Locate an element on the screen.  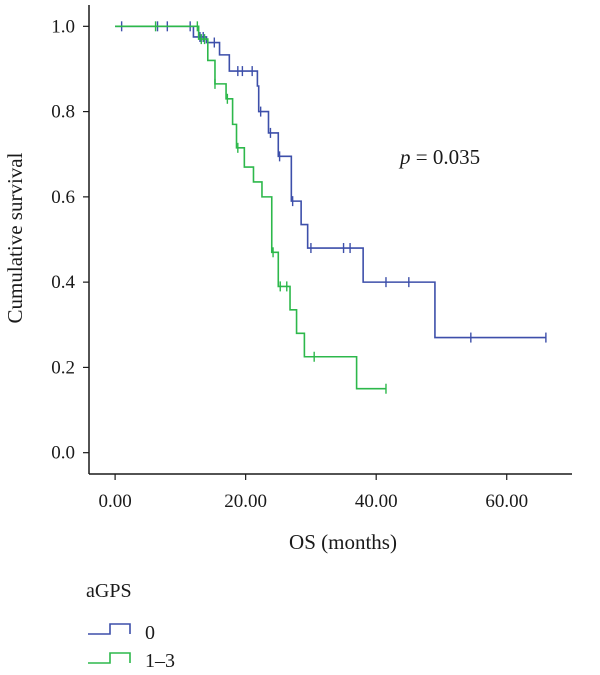
legend: aGPS 0 1–3 is located at coordinates (130, 626).